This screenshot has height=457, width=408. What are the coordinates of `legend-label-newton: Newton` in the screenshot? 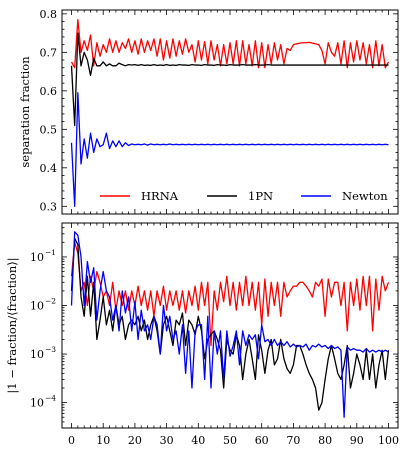 It's located at (365, 196).